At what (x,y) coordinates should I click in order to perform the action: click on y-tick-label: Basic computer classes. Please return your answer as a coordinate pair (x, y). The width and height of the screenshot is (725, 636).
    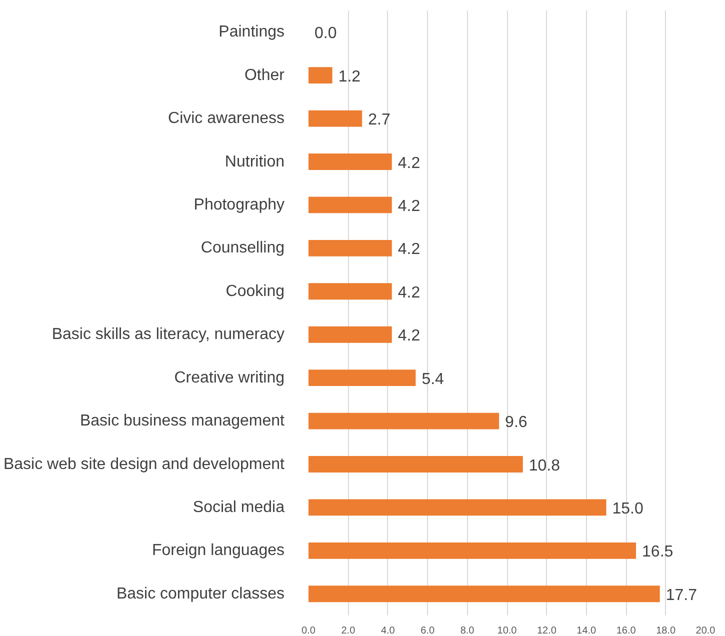
    Looking at the image, I should click on (200, 593).